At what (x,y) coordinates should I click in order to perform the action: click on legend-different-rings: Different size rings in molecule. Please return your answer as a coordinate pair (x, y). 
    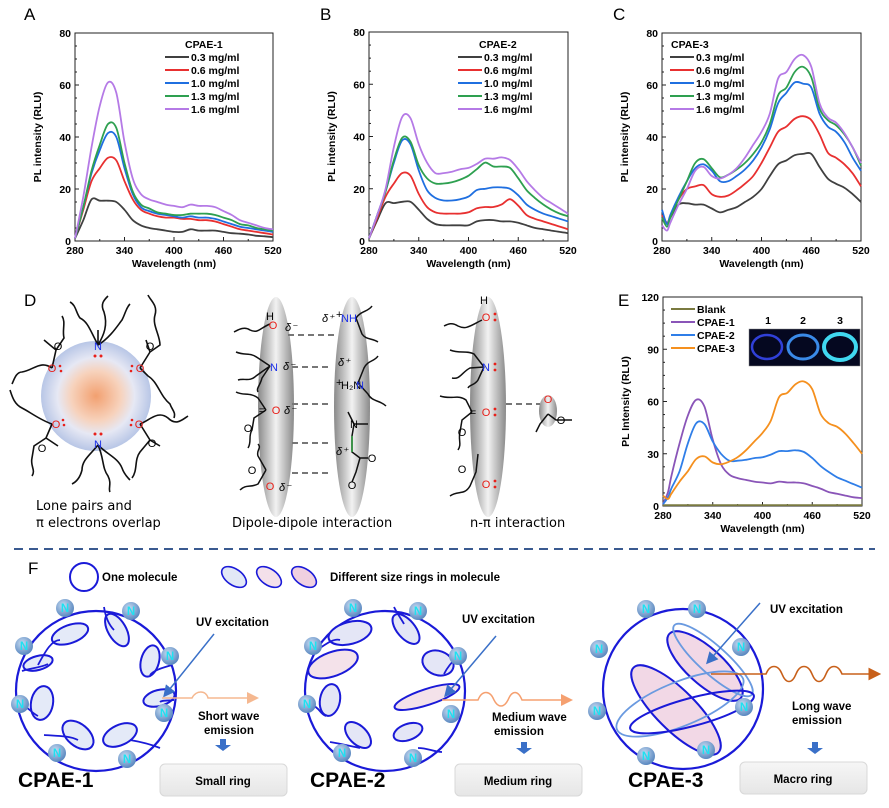
    Looking at the image, I should click on (415, 578).